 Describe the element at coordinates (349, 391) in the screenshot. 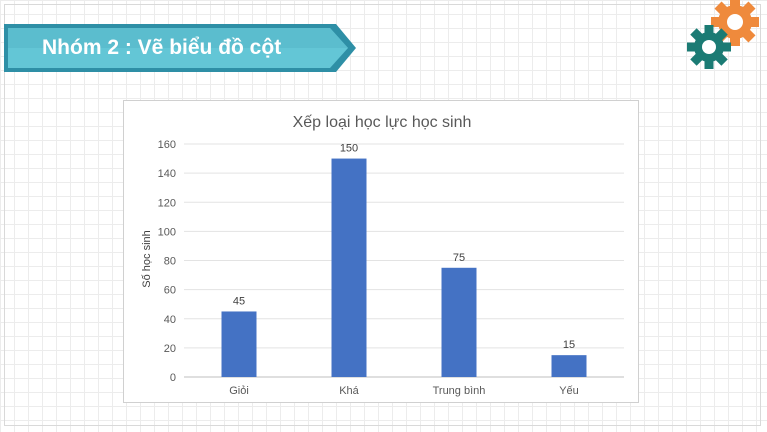

I see `x-tick-label: Khá` at that location.